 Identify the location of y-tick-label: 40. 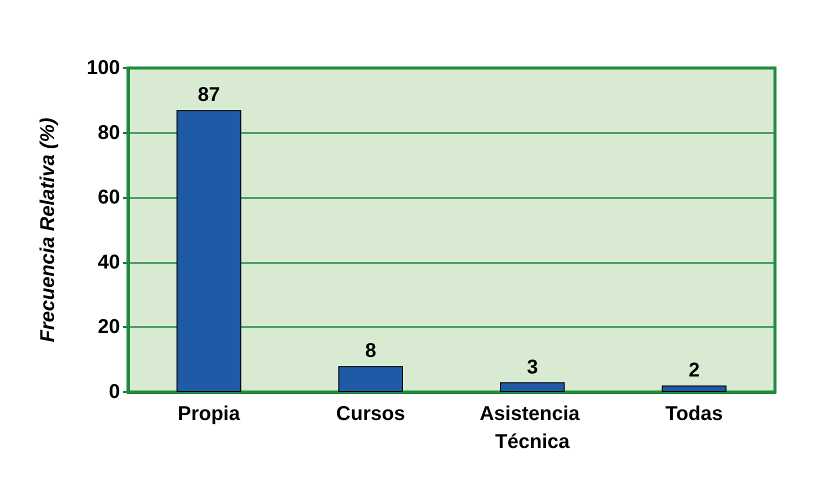
(109, 262).